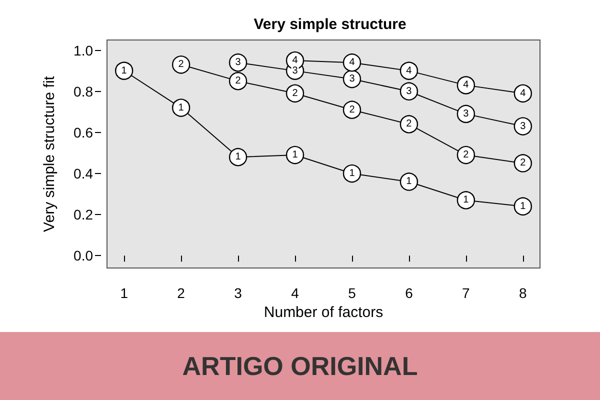  What do you see at coordinates (84, 50) in the screenshot?
I see `y-tick-label: 1.0` at bounding box center [84, 50].